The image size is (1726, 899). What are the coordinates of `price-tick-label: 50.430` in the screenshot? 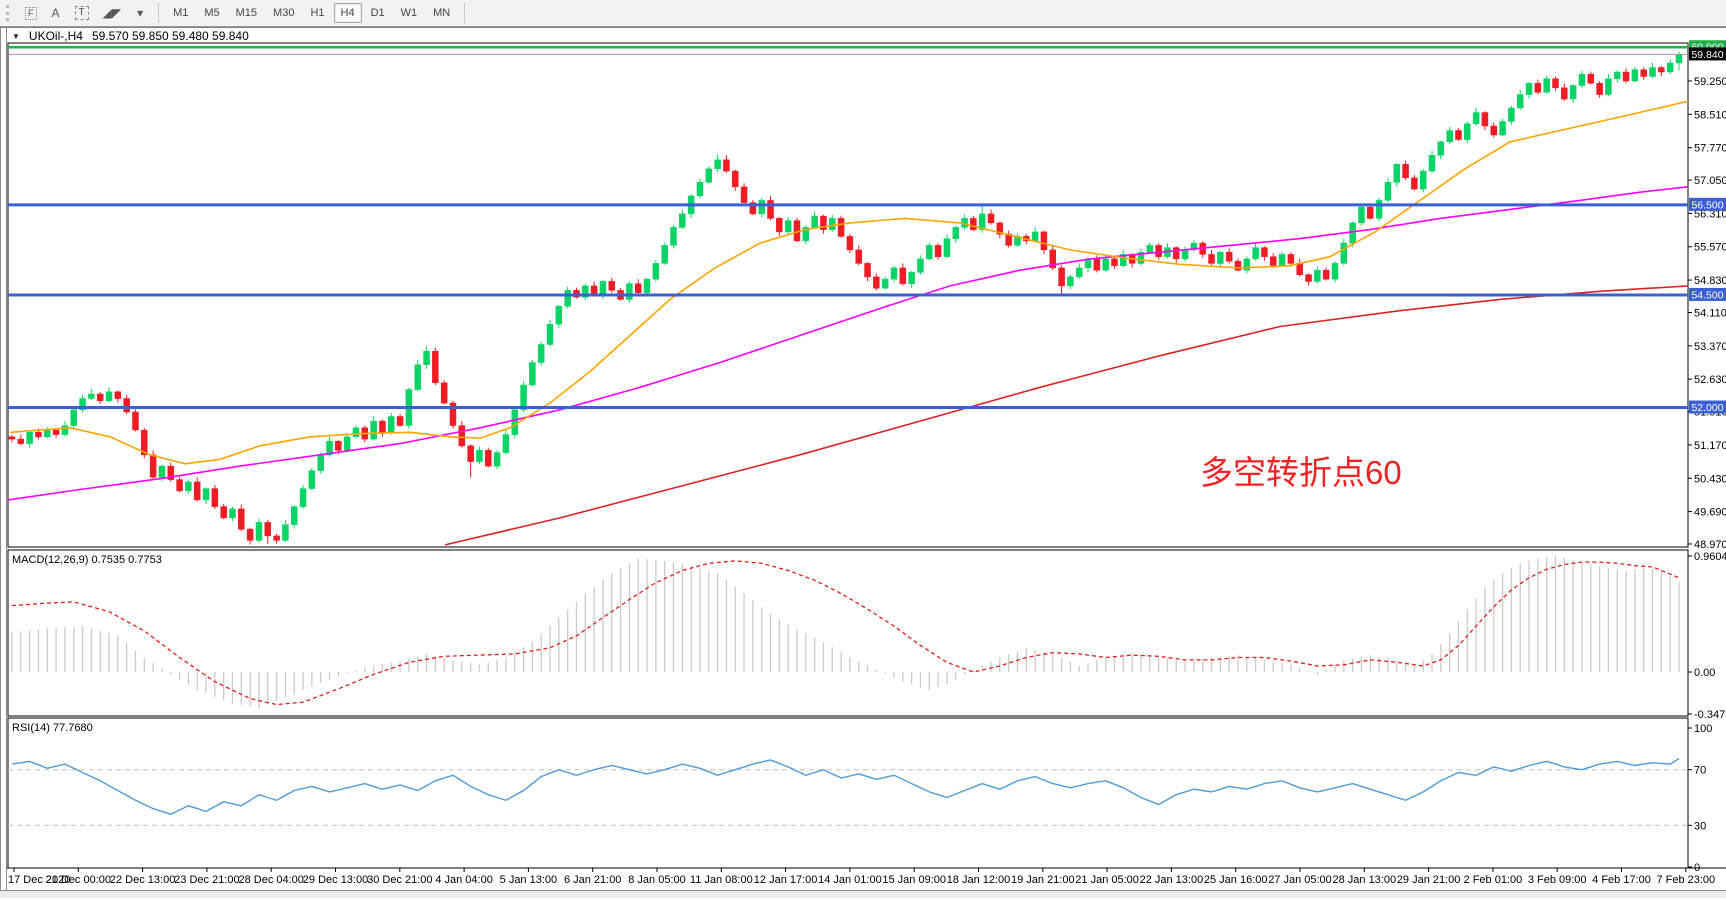 It's located at (1710, 479).